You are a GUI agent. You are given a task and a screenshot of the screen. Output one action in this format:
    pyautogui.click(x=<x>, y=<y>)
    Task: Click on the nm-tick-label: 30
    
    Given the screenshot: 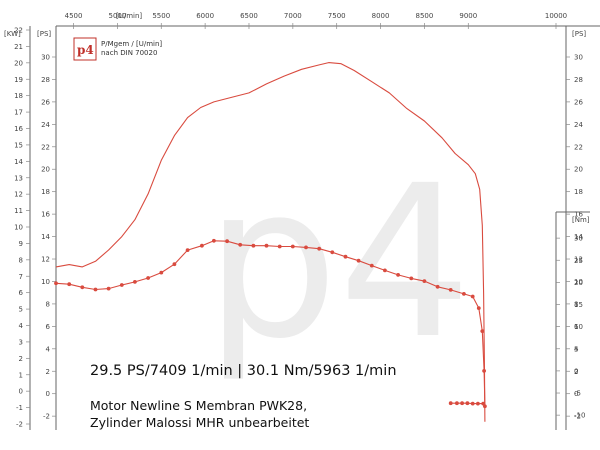 What is the action you would take?
    pyautogui.click(x=578, y=239)
    